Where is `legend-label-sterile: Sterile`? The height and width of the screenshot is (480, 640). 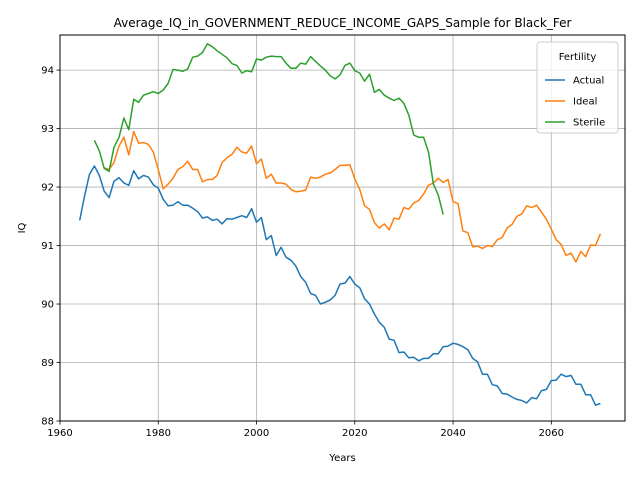 legend-label-sterile: Sterile is located at coordinates (589, 123).